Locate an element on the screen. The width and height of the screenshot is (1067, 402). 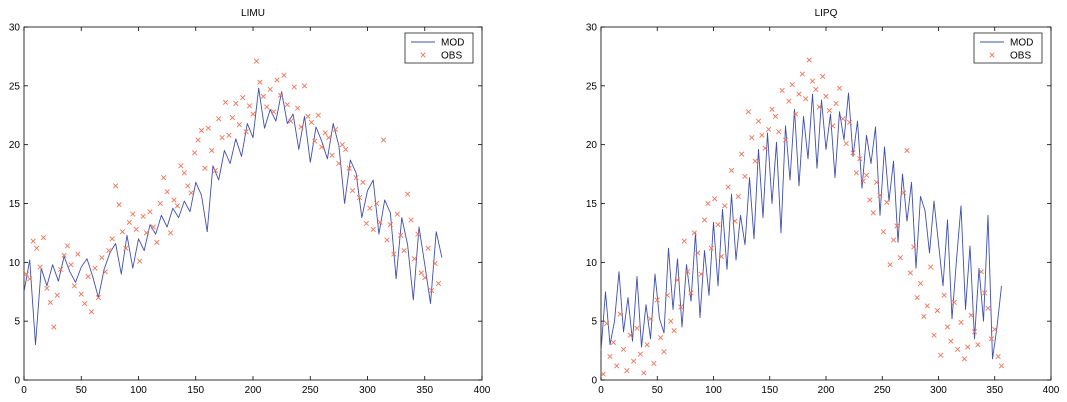
x-tick-label: 400 is located at coordinates (482, 390).